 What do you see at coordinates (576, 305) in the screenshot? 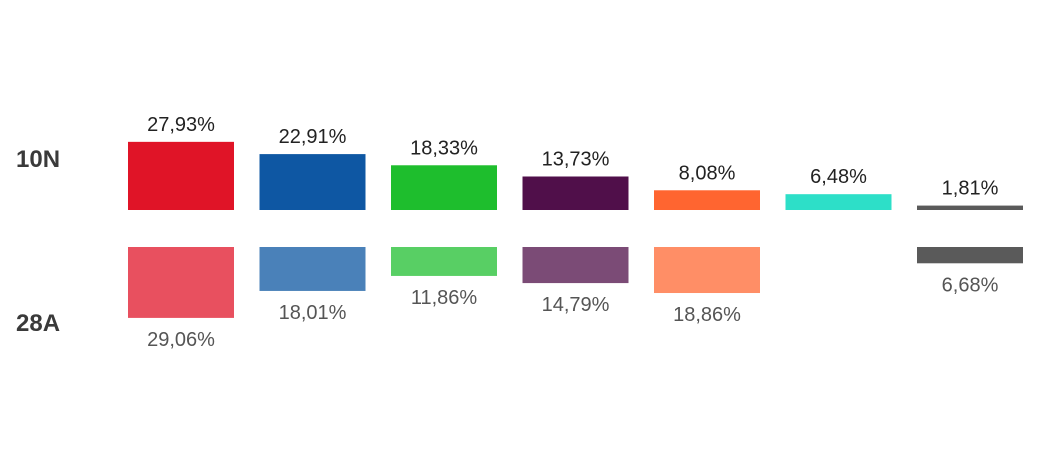
I see `value-label-28a-3: 14,79%` at bounding box center [576, 305].